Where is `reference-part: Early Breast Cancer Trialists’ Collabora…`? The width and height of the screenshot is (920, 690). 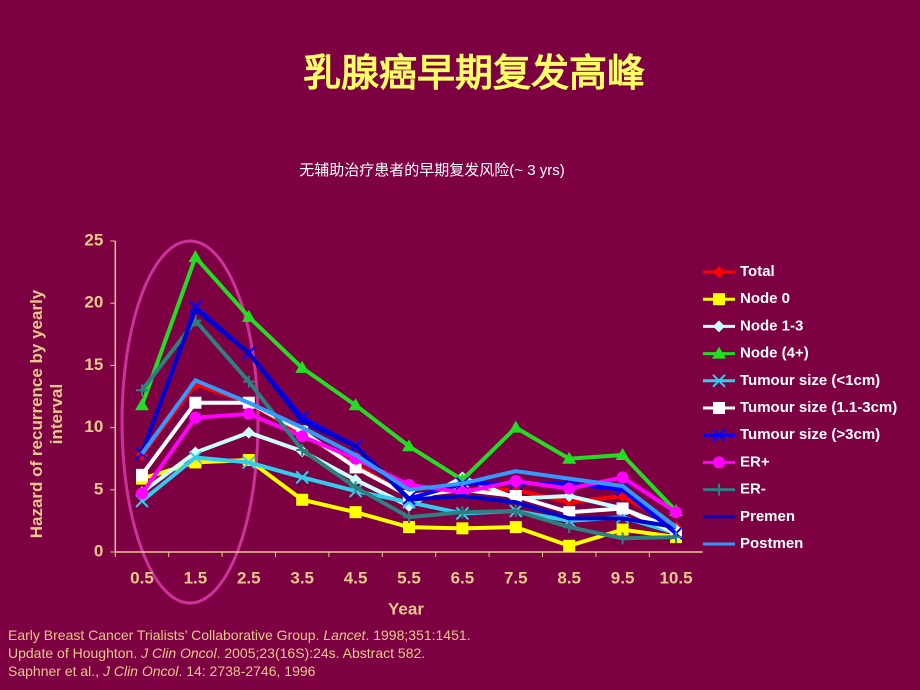
reference-part: Early Breast Cancer Trialists’ Collabora… is located at coordinates (165, 635).